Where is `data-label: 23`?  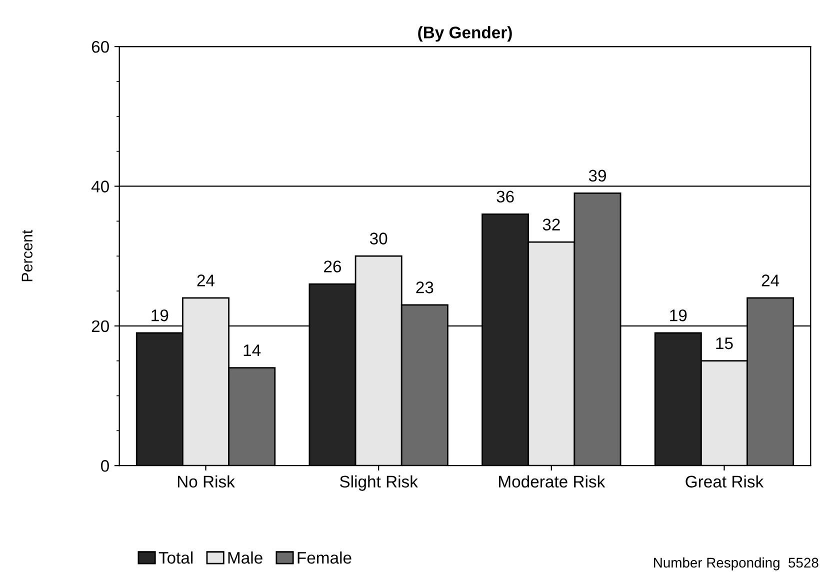
data-label: 23 is located at coordinates (425, 288).